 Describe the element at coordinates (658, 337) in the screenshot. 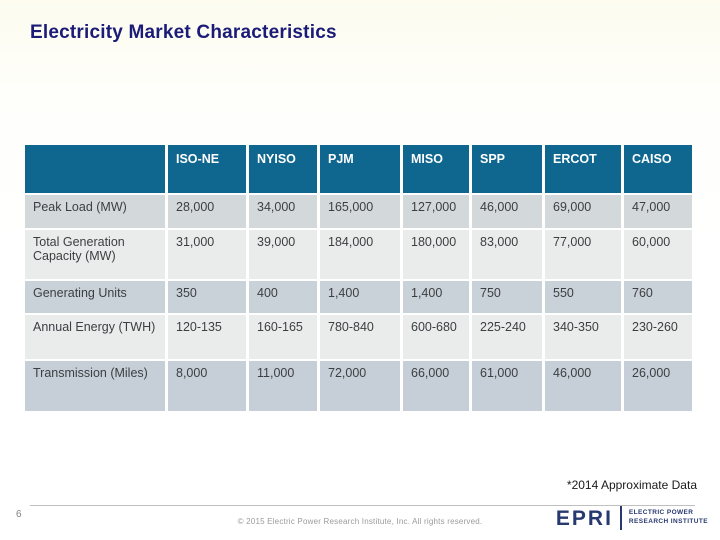

I see `cell-value: 230-260` at that location.